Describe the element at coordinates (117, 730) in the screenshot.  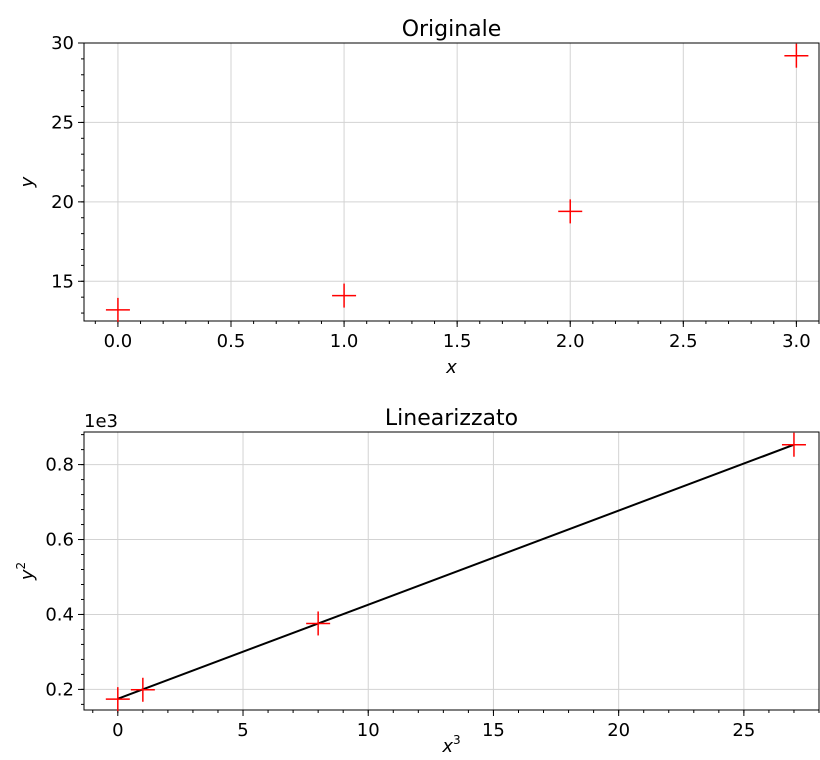
I see `x-tick-label: 0` at that location.